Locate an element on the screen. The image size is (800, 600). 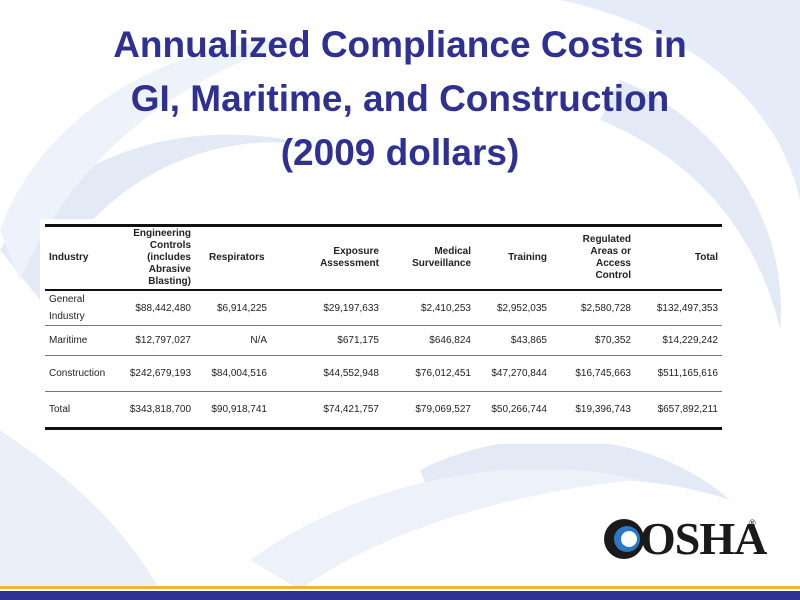
osha-logo: OSHA ® is located at coordinates (685, 538).